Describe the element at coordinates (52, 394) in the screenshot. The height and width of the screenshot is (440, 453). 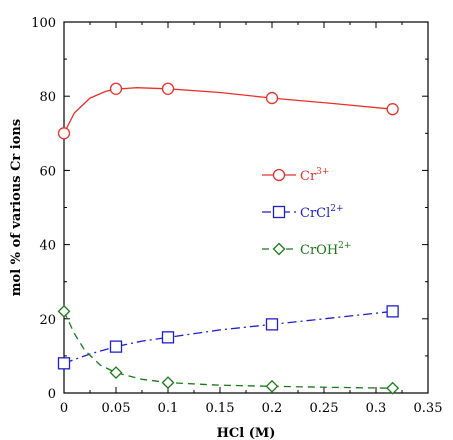
I see `y-tick-label: 0` at that location.